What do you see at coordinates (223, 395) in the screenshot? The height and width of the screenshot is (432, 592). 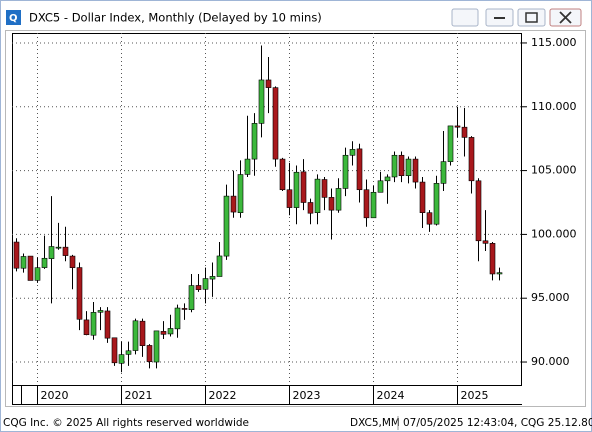 I see `x-tick-label: 2022` at bounding box center [223, 395].